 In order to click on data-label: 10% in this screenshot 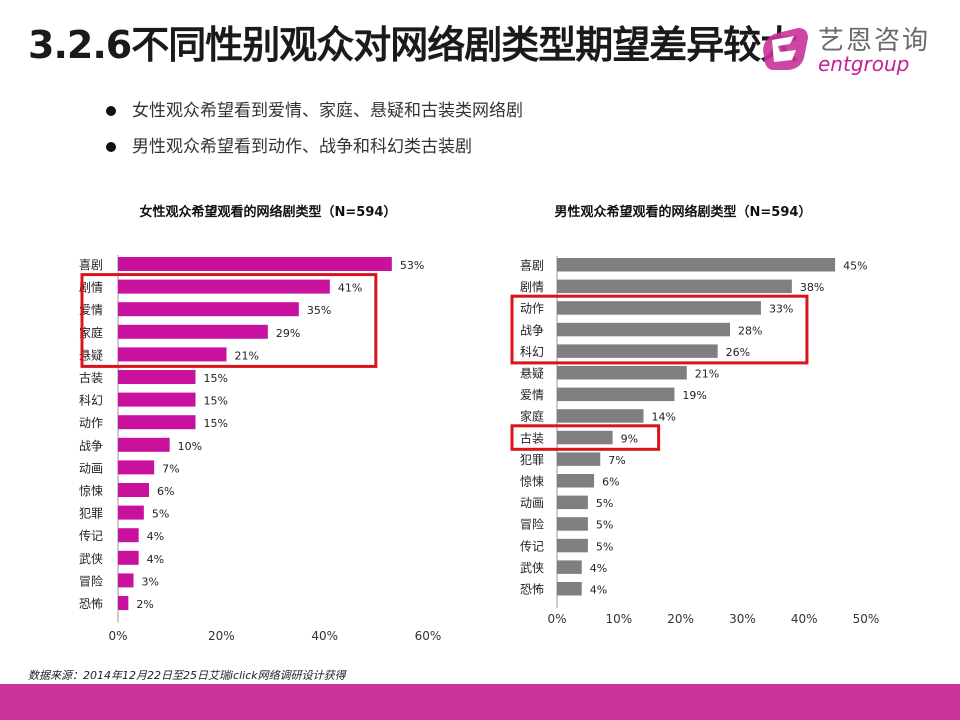, I will do `click(190, 446)`.